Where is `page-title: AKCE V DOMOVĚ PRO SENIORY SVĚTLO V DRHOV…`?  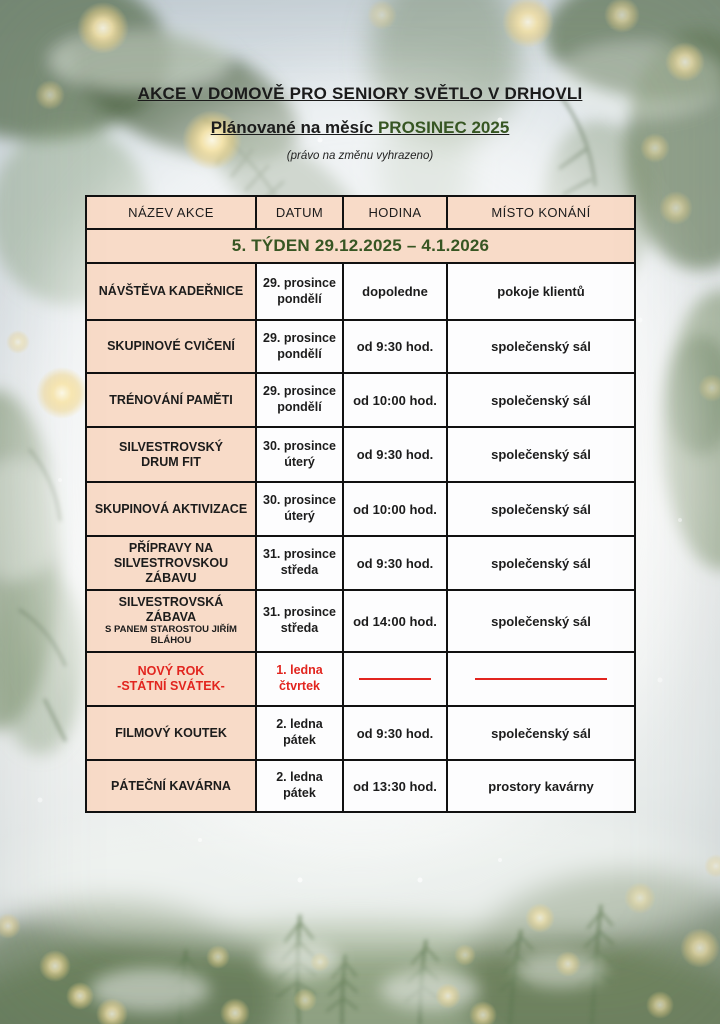
page-title: AKCE V DOMOVĚ PRO SENIORY SVĚTLO V DRHOV… is located at coordinates (360, 93).